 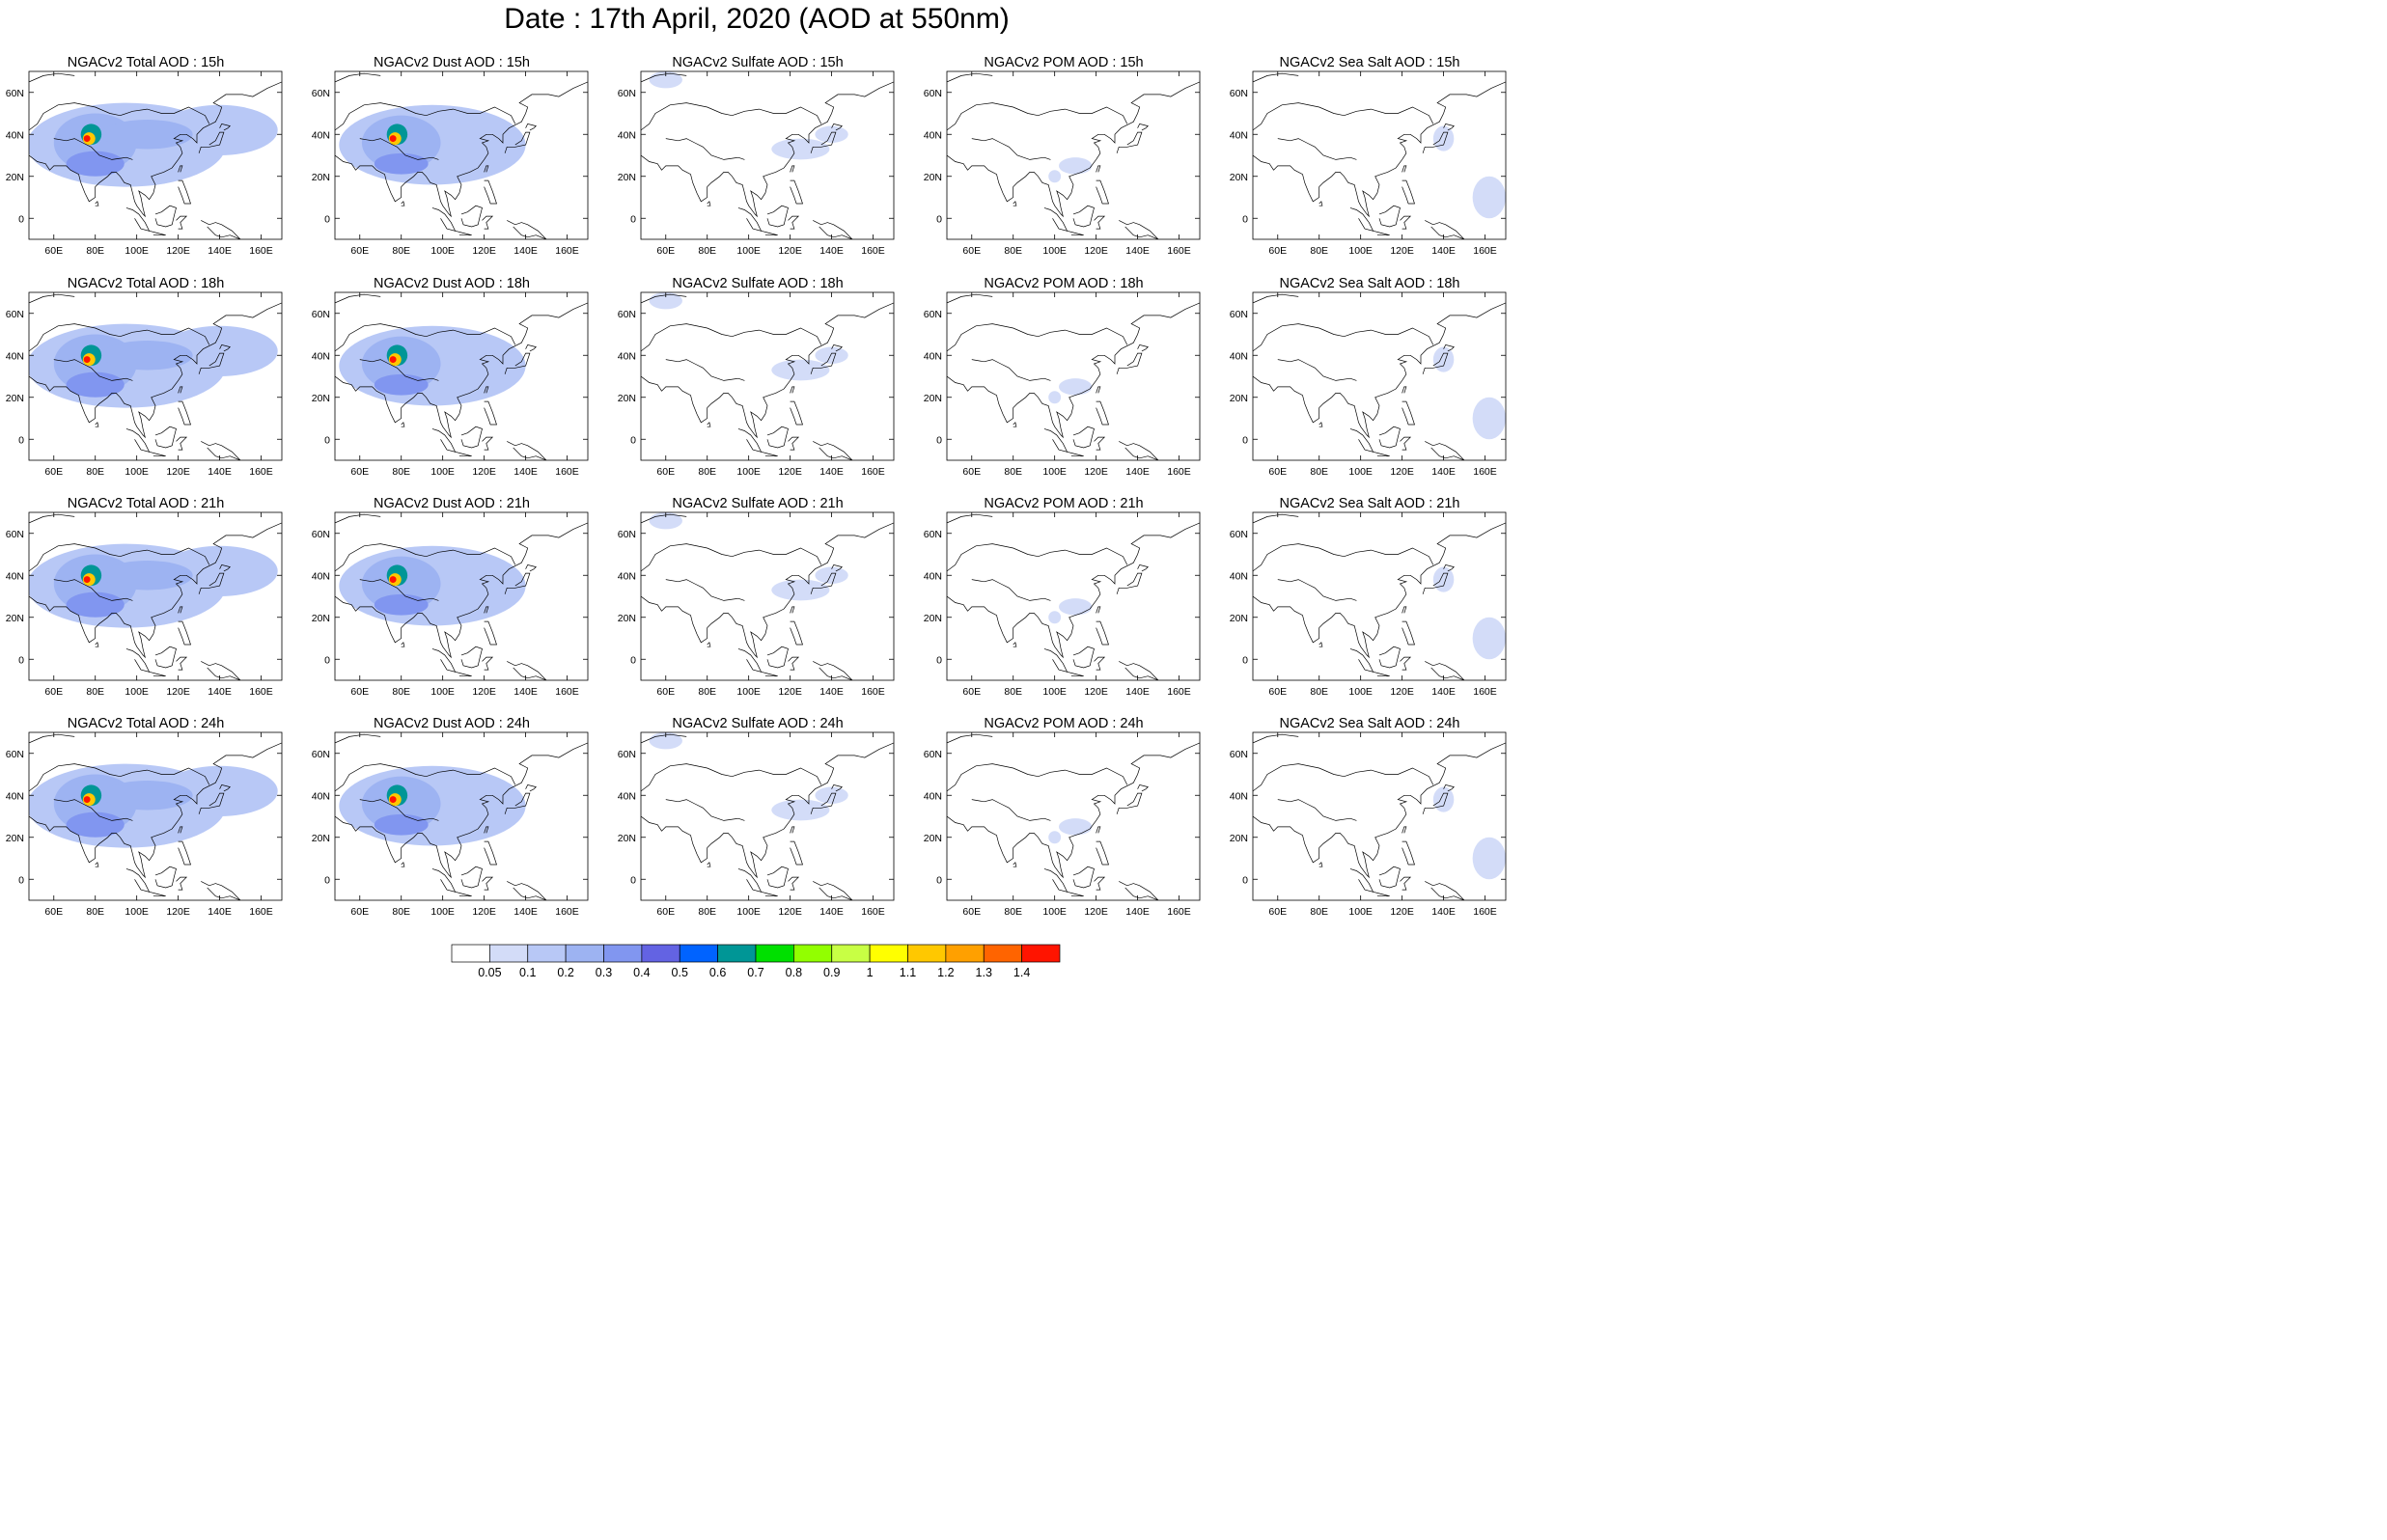 What do you see at coordinates (146, 504) in the screenshot?
I see `panel-title: NGACv2 Total AOD : 21h` at bounding box center [146, 504].